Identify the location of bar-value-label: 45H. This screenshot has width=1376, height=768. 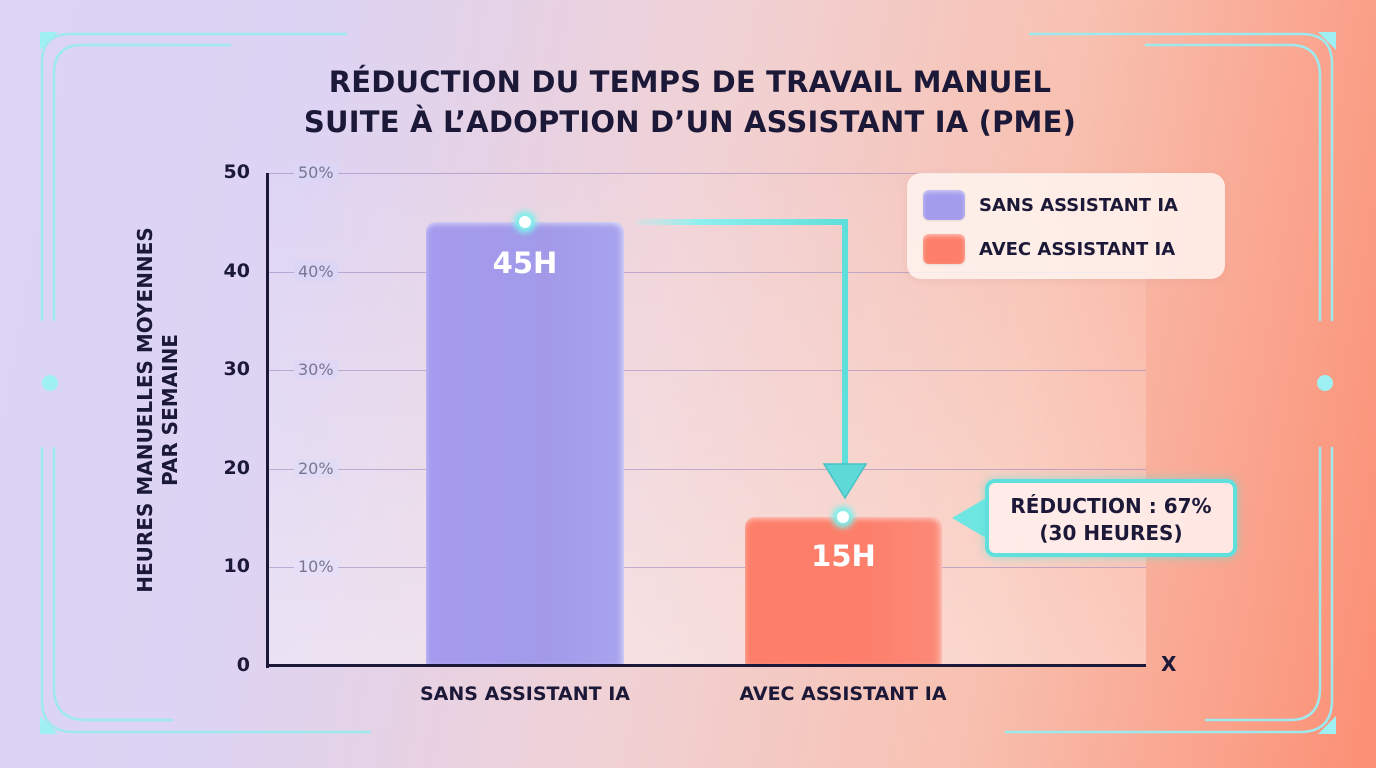
(525, 263).